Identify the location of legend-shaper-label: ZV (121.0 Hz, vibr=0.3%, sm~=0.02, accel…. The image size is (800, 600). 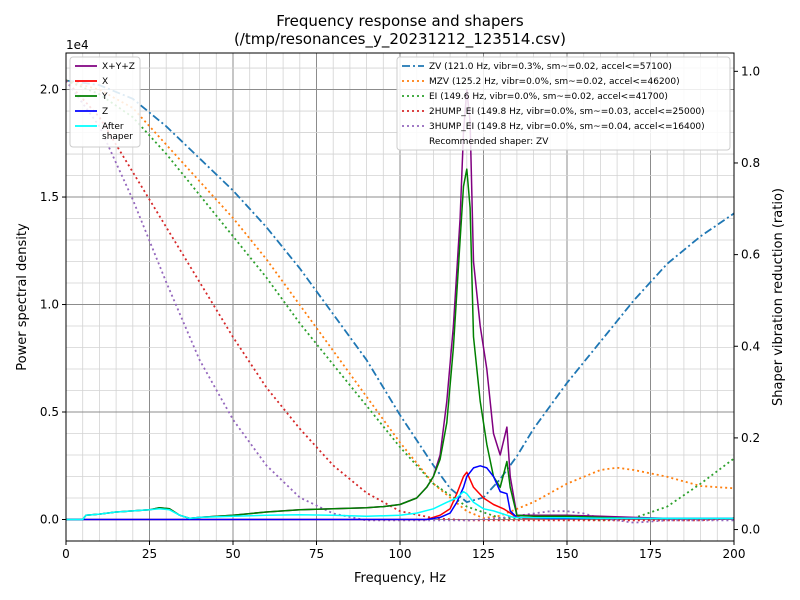
(550, 67).